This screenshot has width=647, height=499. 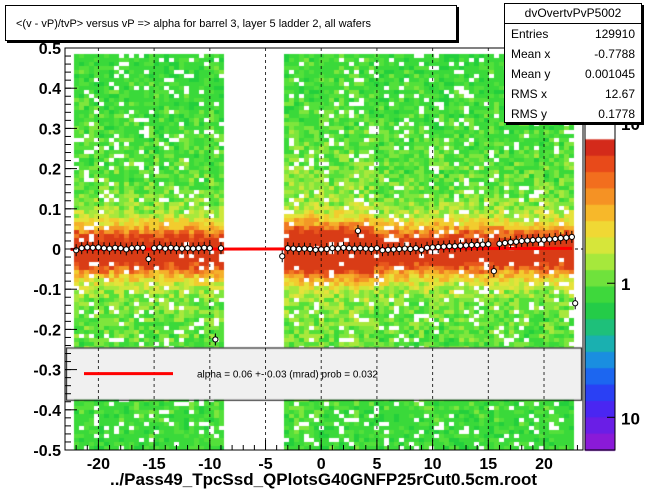 What do you see at coordinates (287, 375) in the screenshot?
I see `fit-legend-label: alpha = 0.06 +- 0.03 (mrad) prob = 0.032` at bounding box center [287, 375].